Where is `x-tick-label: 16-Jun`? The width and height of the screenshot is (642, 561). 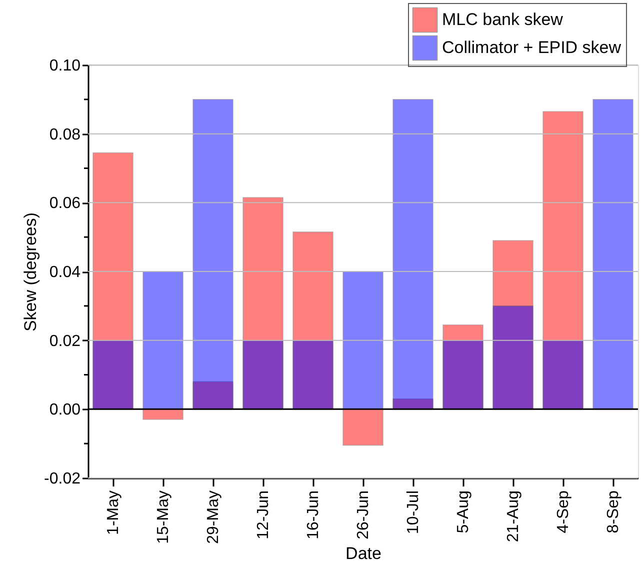 x-tick-label: 16-Jun is located at coordinates (313, 515).